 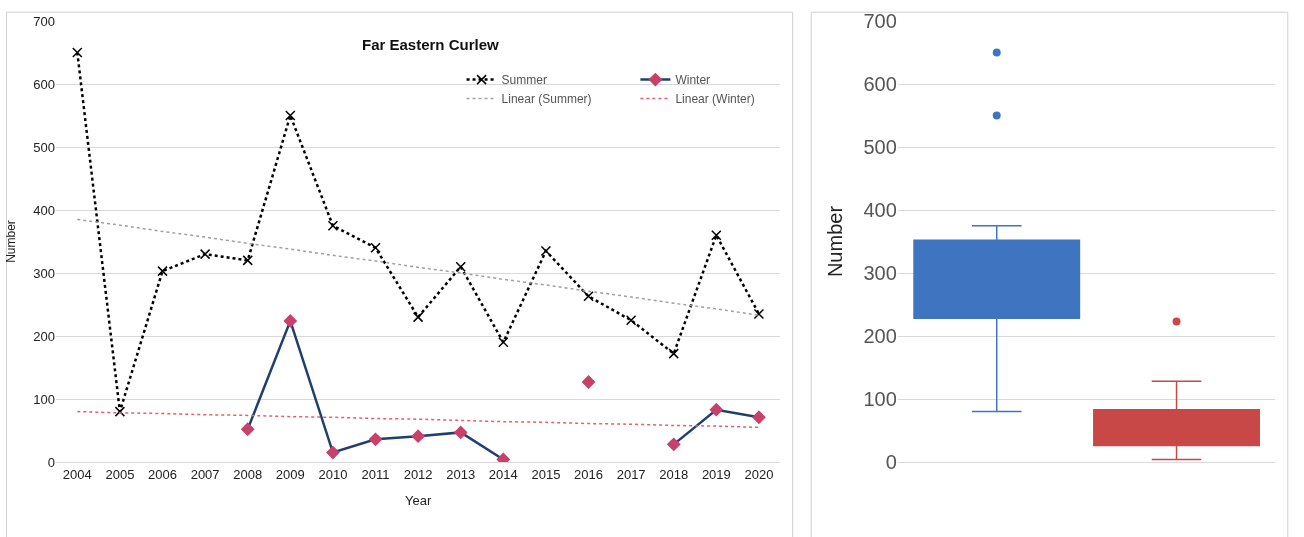 I want to click on legend-label: Linear (Summer), so click(x=546, y=99).